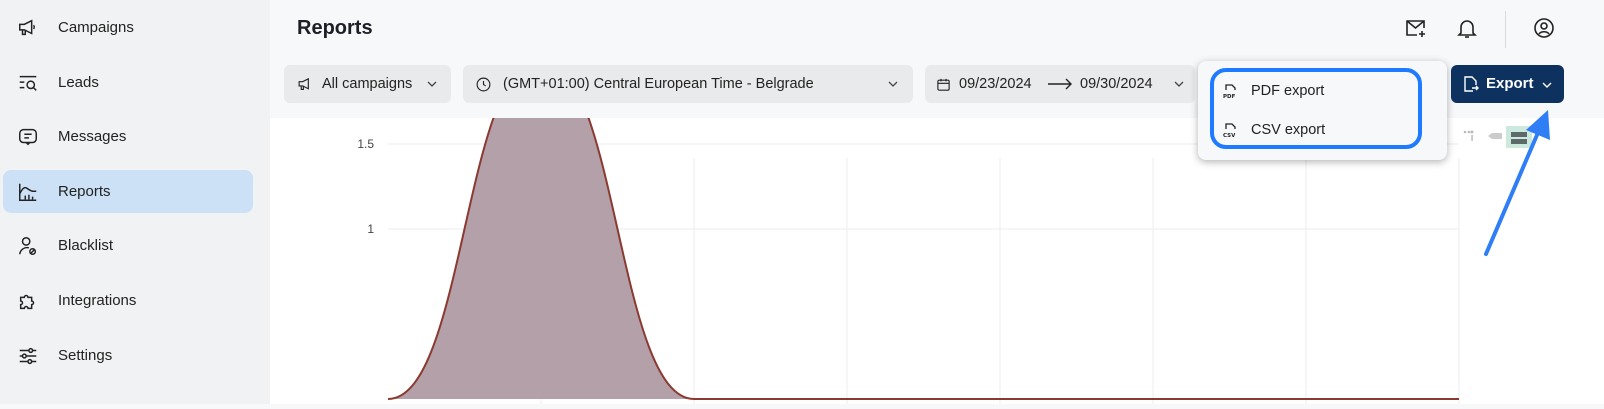 This screenshot has width=1604, height=409. What do you see at coordinates (96, 27) in the screenshot?
I see `sidebar-item-label: Campaigns` at bounding box center [96, 27].